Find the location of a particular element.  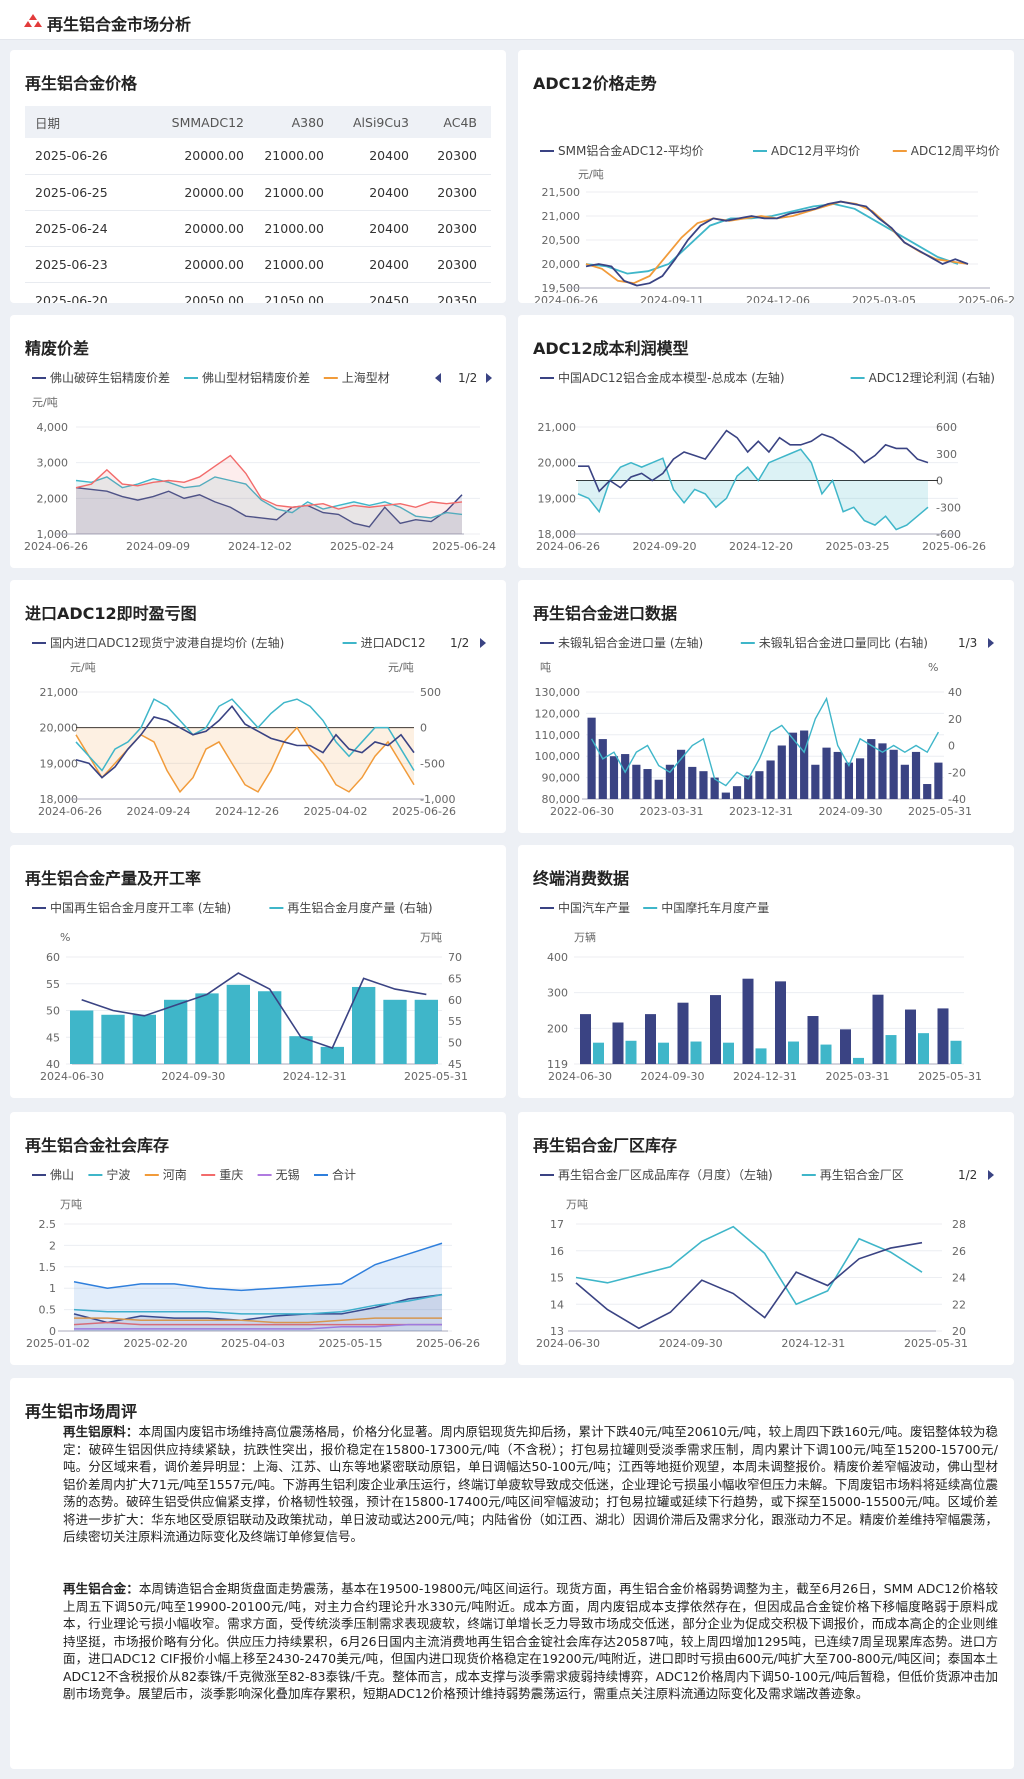

table-row: 2025-06-23 20000.00 21000.00 20400 20300 is located at coordinates (258, 264).